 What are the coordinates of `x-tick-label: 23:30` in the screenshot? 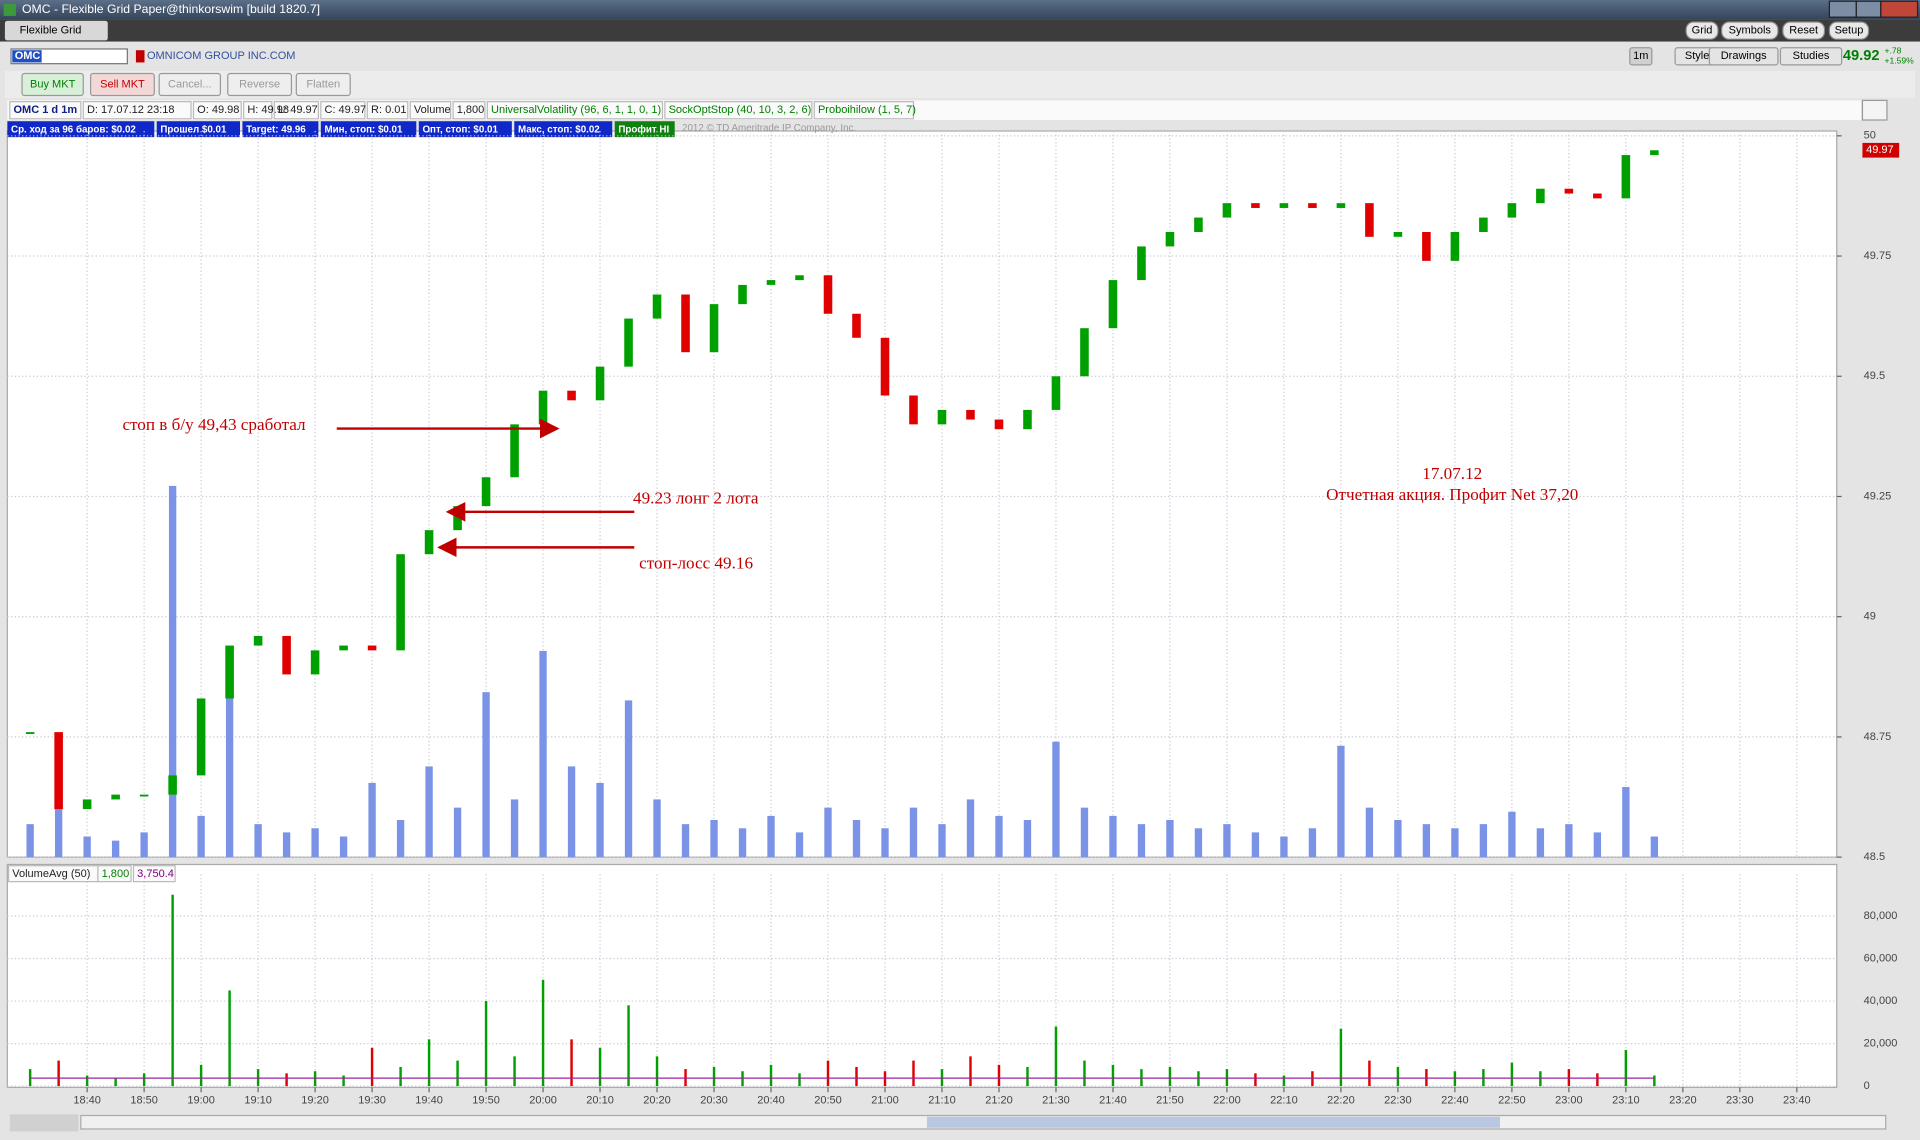 It's located at (1740, 1101).